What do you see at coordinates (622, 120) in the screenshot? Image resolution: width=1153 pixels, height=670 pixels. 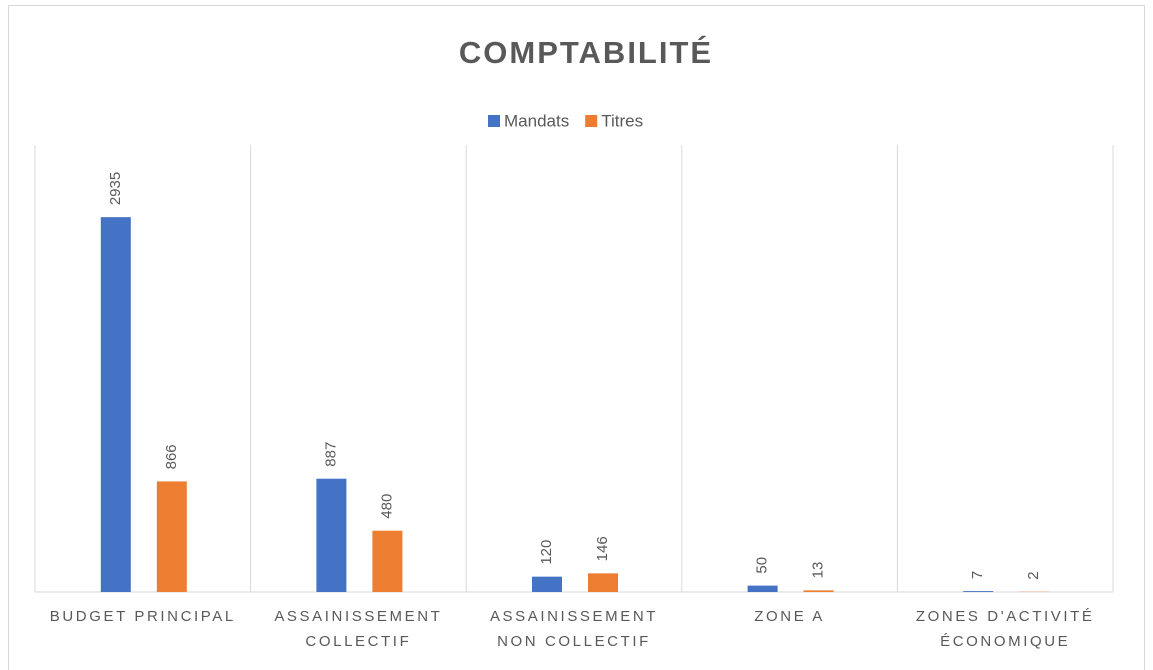 I see `legend-label: Titres` at bounding box center [622, 120].